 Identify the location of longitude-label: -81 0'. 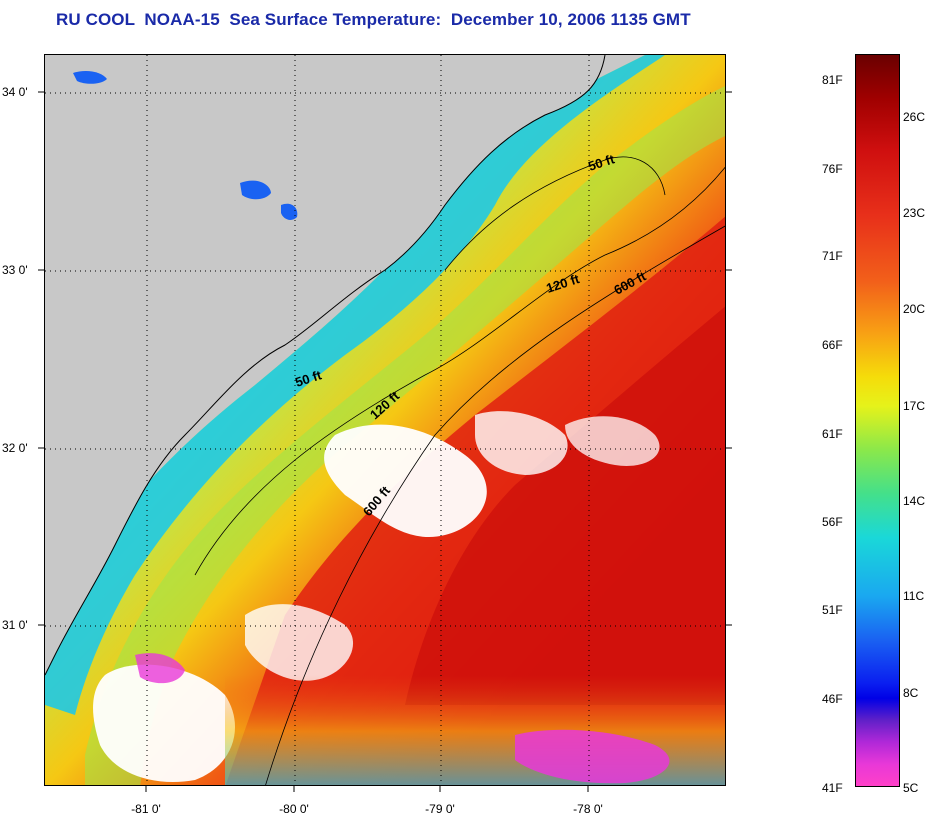
(146, 809).